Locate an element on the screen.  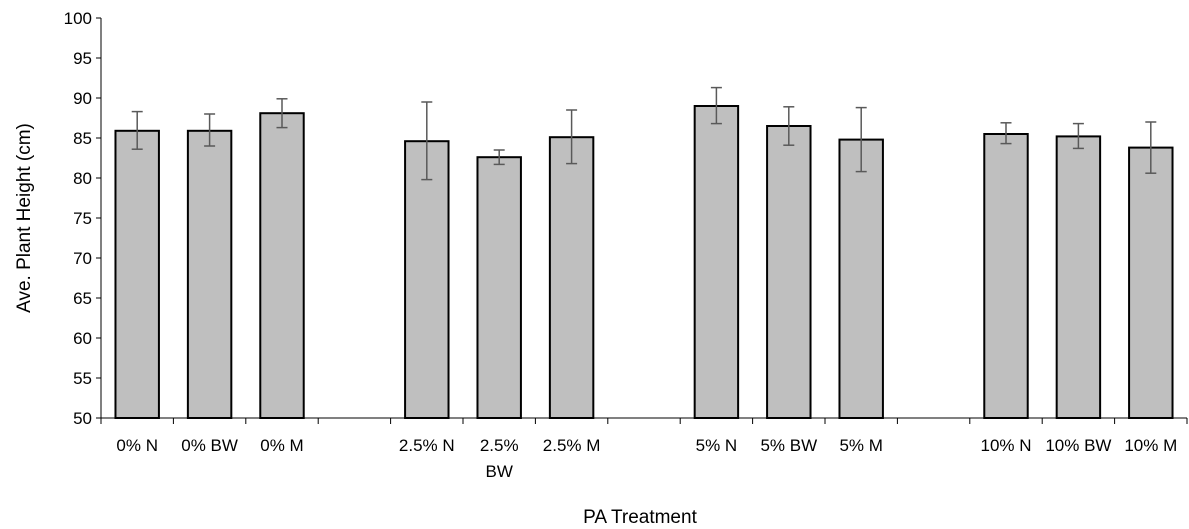
y-tick-label: 95 is located at coordinates (82, 58).